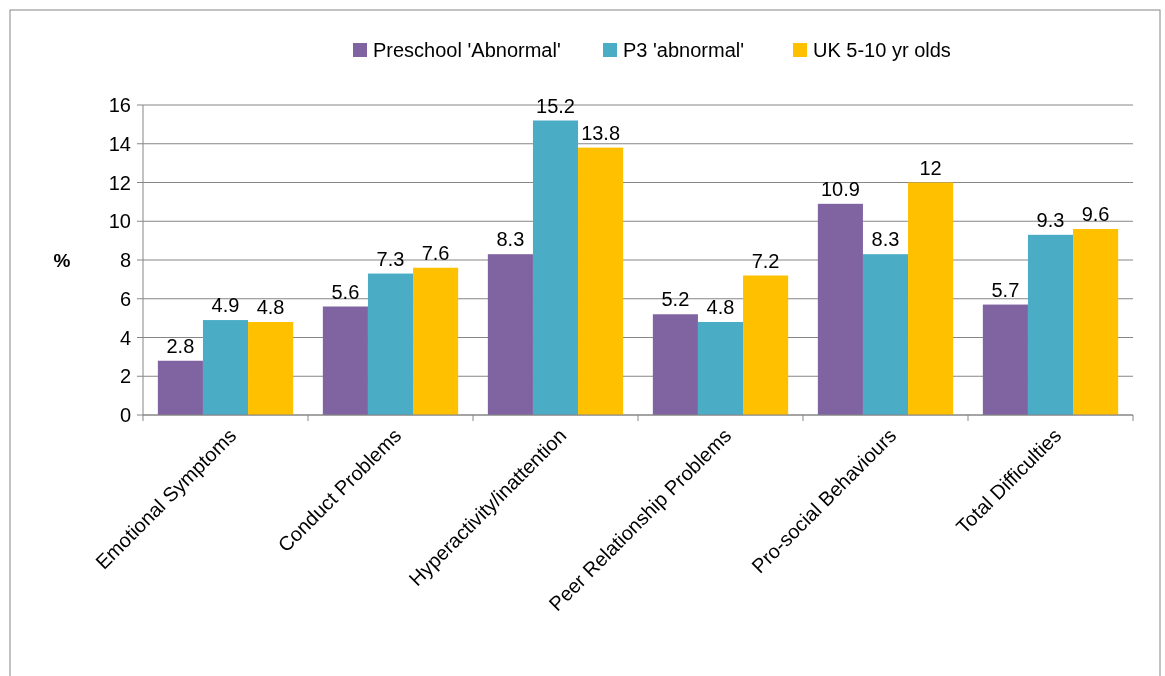  What do you see at coordinates (225, 305) in the screenshot?
I see `data-label: 4.9` at bounding box center [225, 305].